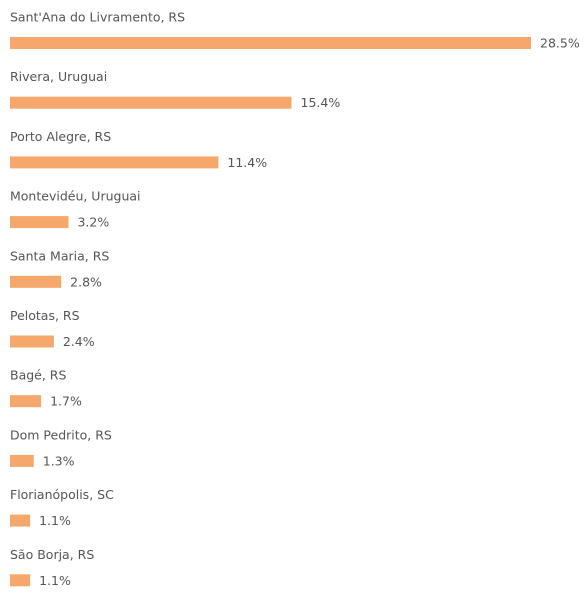  Describe the element at coordinates (61, 434) in the screenshot. I see `category-label: Dom Pedrito, RS` at that location.